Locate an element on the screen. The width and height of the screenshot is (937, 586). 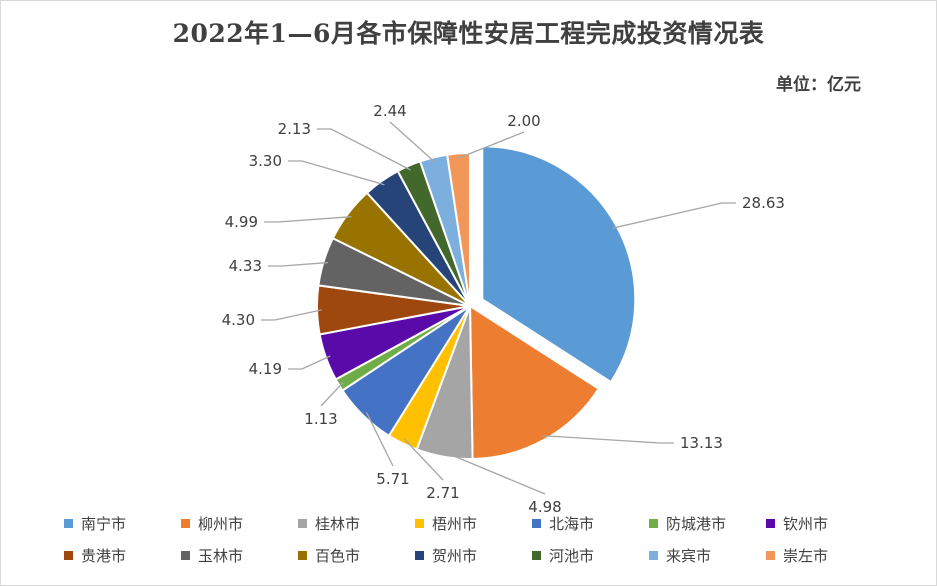
legend-item-4: 梧州市 is located at coordinates (473, 523).